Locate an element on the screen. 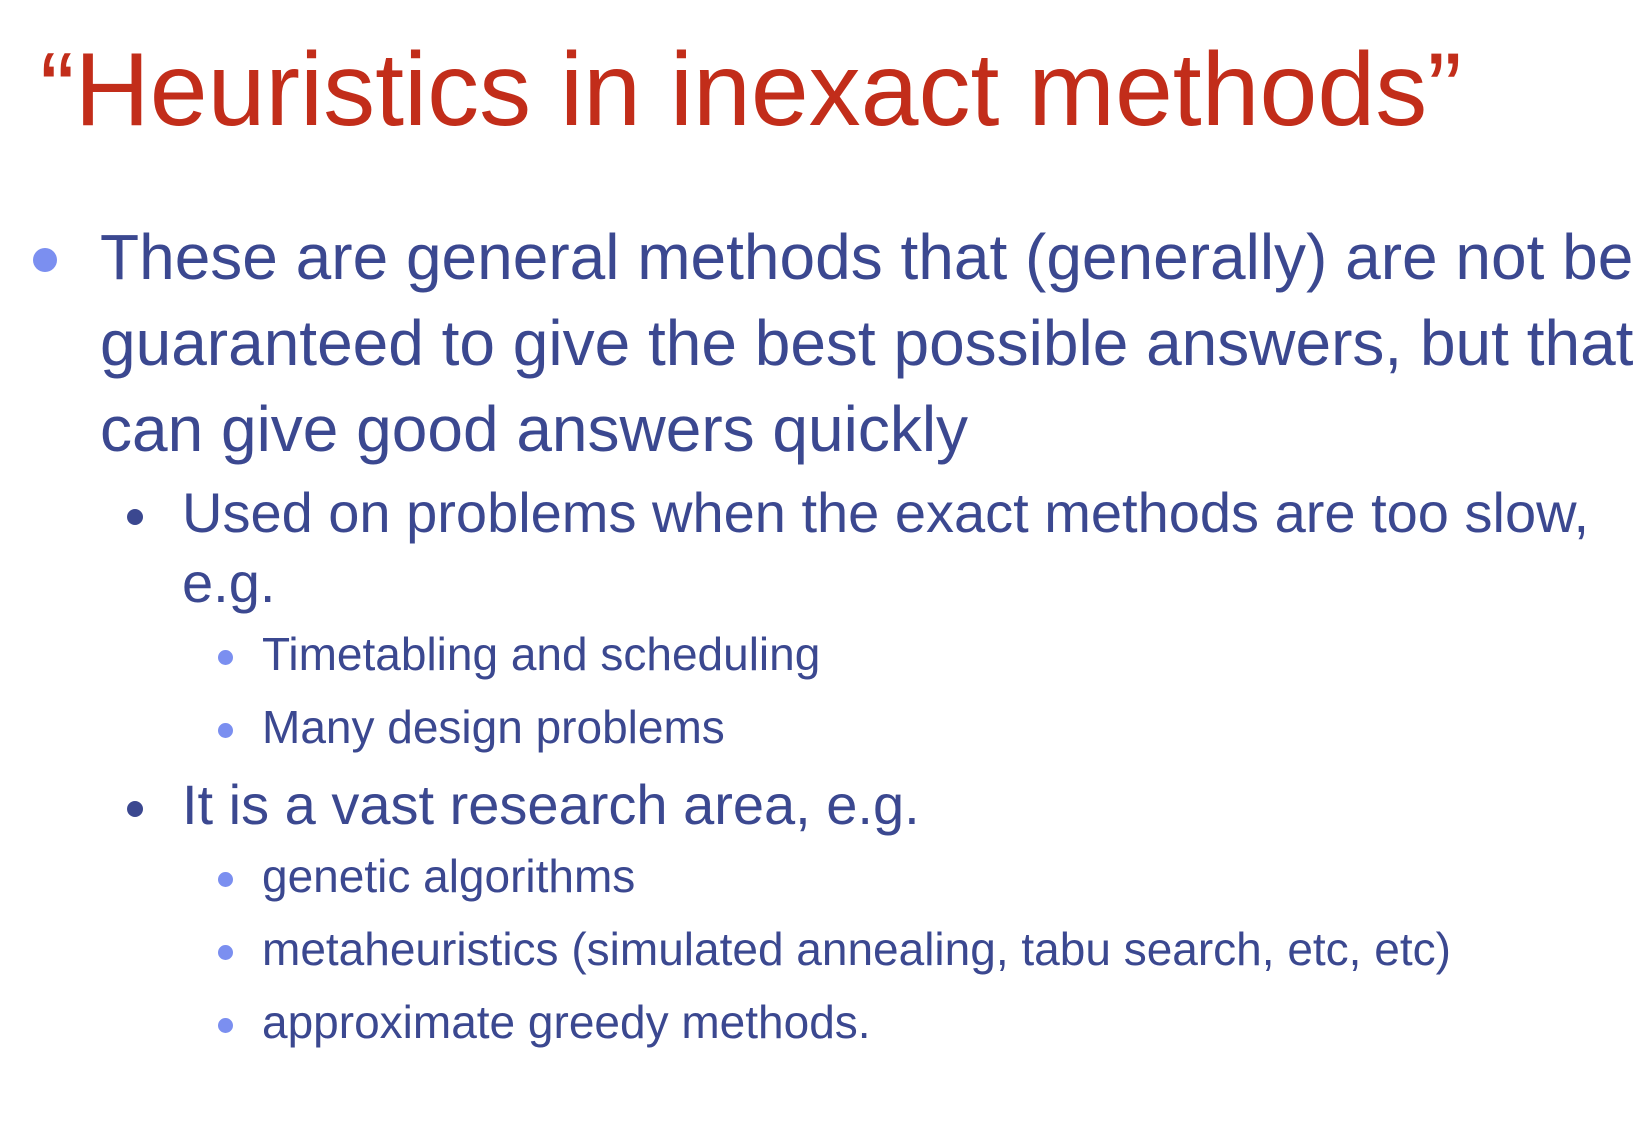 This screenshot has height=1124, width=1640. bullet-item: approximate greedy methods. is located at coordinates (816, 1022).